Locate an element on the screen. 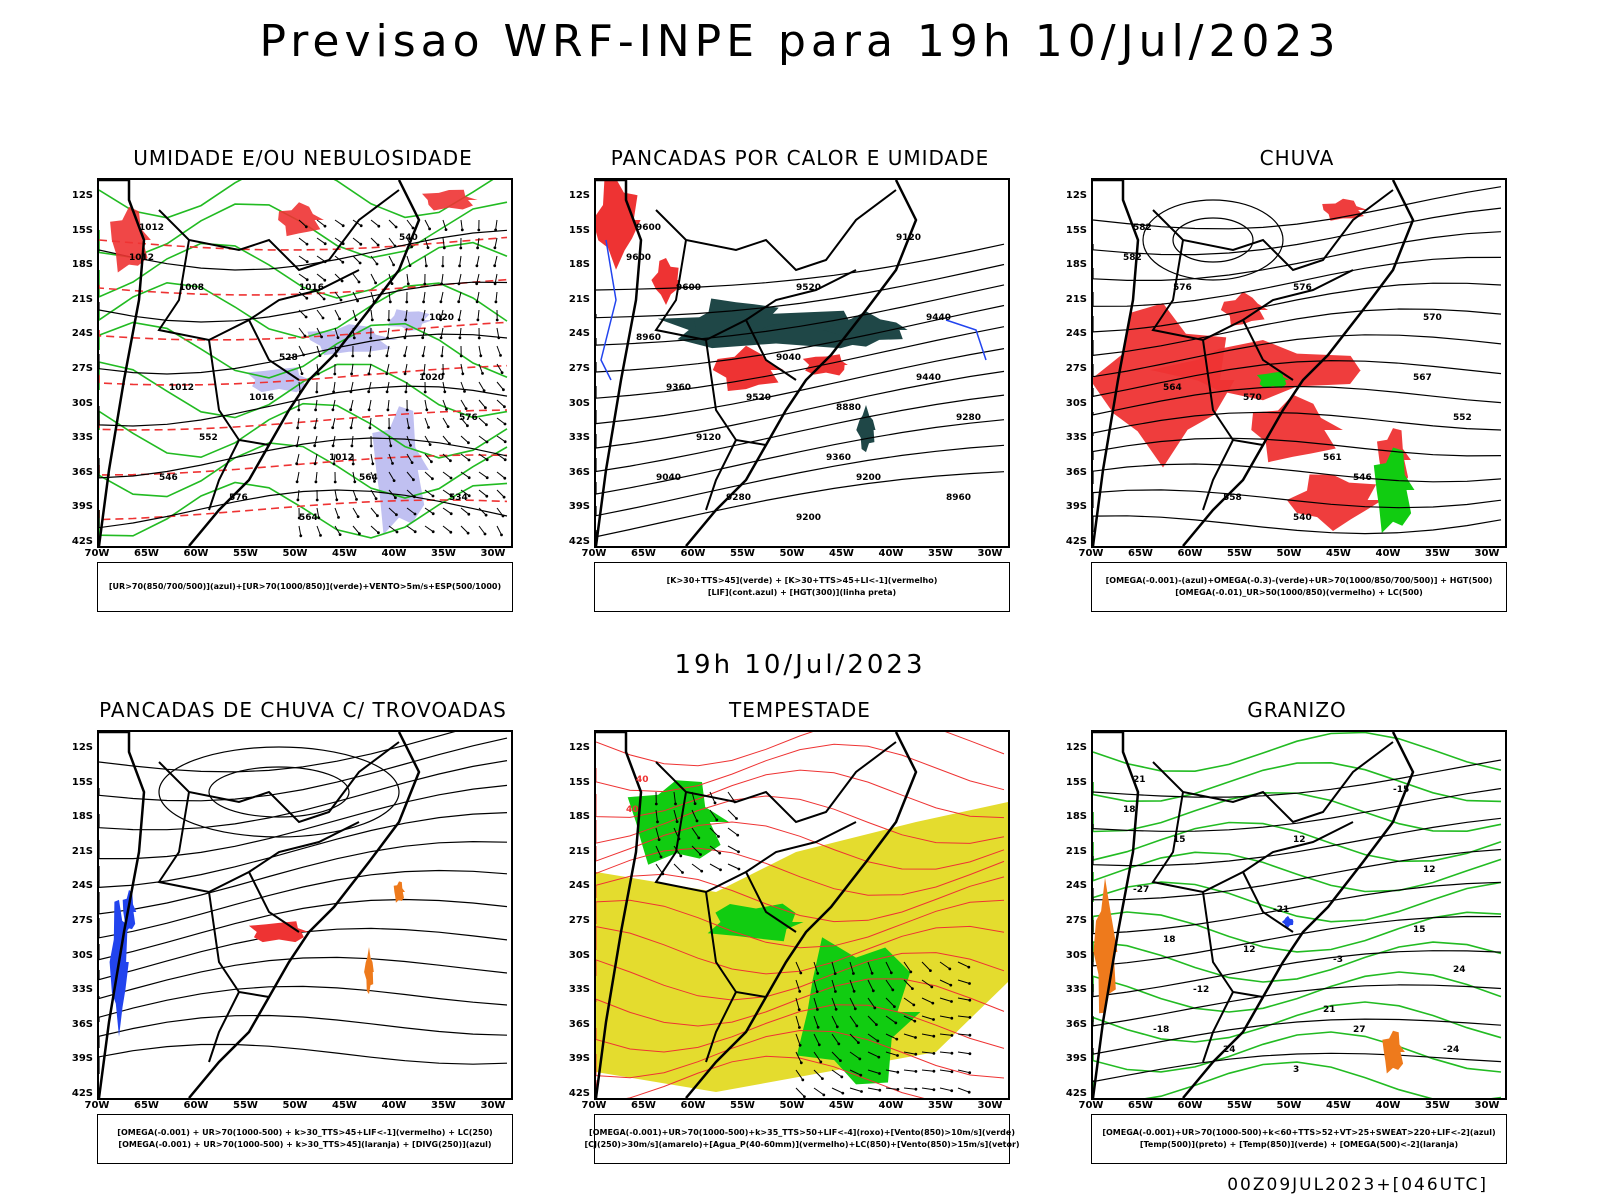 This screenshot has width=1600, height=1200. map-area: 582 582 576 576 570 570 567 564 561 558 552 546 540 is located at coordinates (1299, 363).